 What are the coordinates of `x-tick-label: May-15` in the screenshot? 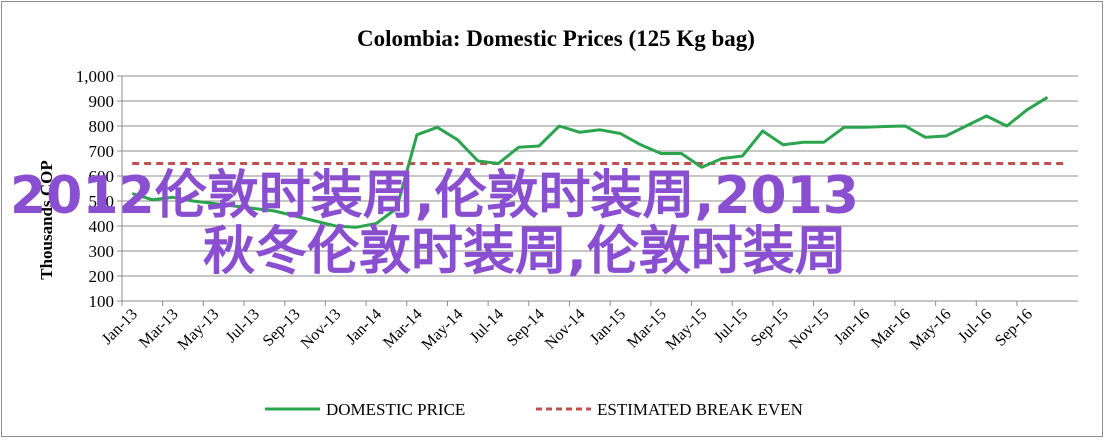 It's located at (687, 330).